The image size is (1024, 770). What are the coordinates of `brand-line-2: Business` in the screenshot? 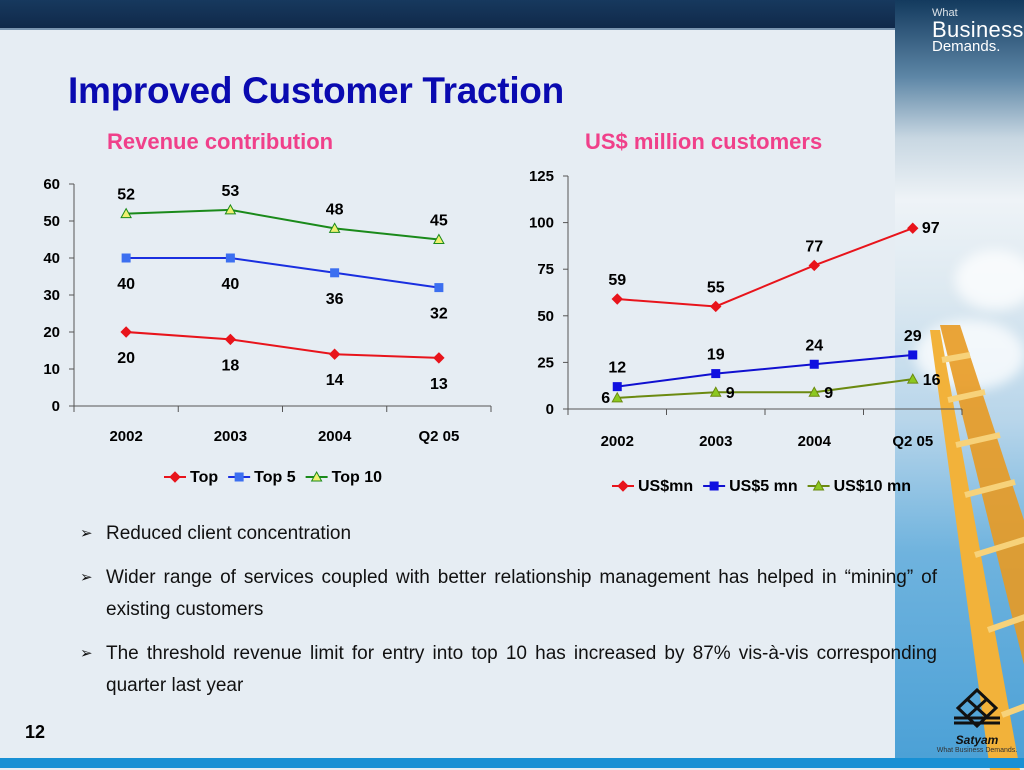 It's located at (978, 29).